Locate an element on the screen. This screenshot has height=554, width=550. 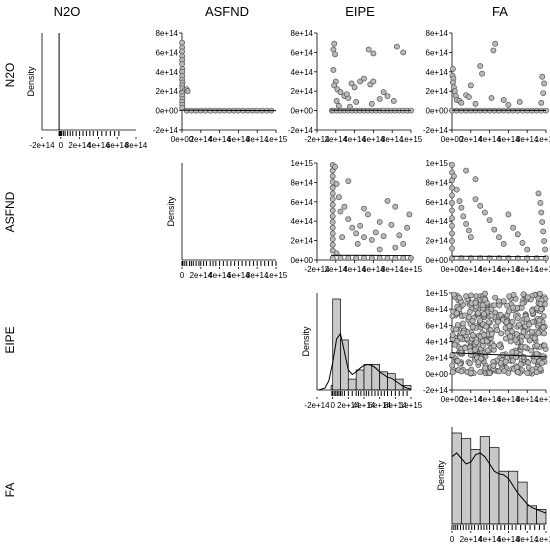
column-title-n2o: N2O is located at coordinates (67, 11).